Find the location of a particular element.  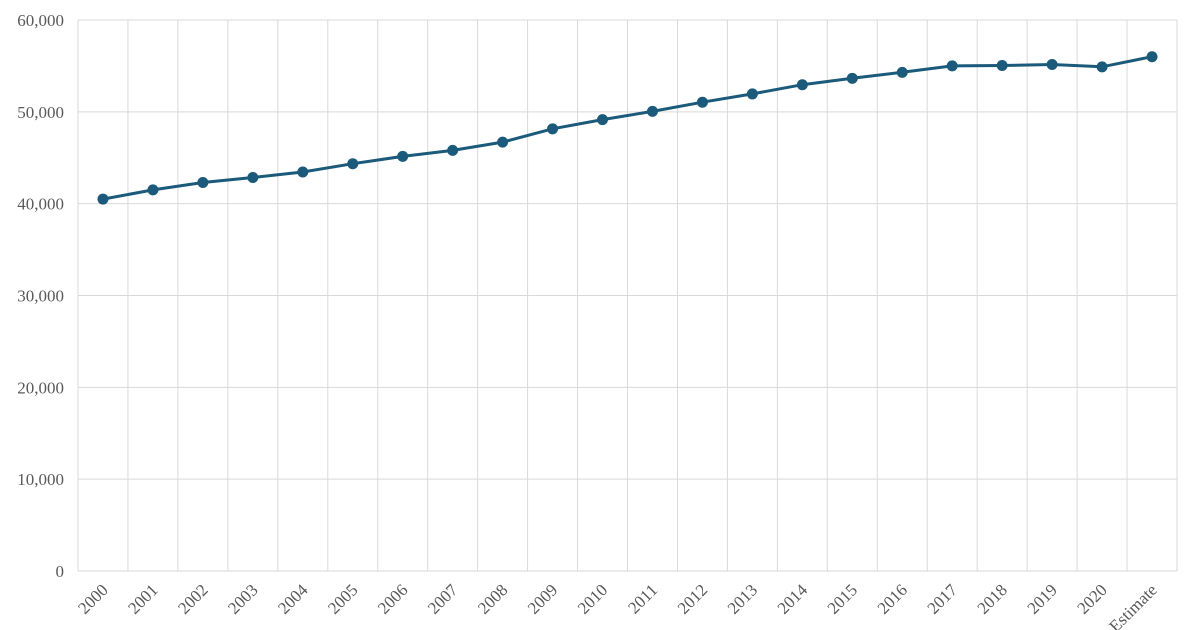

y-tick-label: 40,000 is located at coordinates (40, 204).